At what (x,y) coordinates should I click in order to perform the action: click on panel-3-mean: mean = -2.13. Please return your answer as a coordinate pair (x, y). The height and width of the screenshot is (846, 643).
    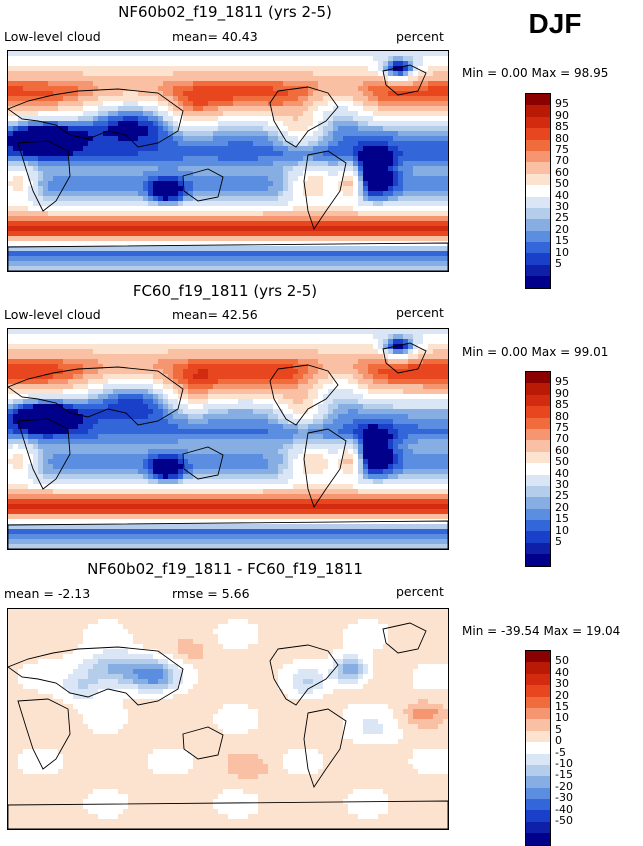
    Looking at the image, I should click on (47, 593).